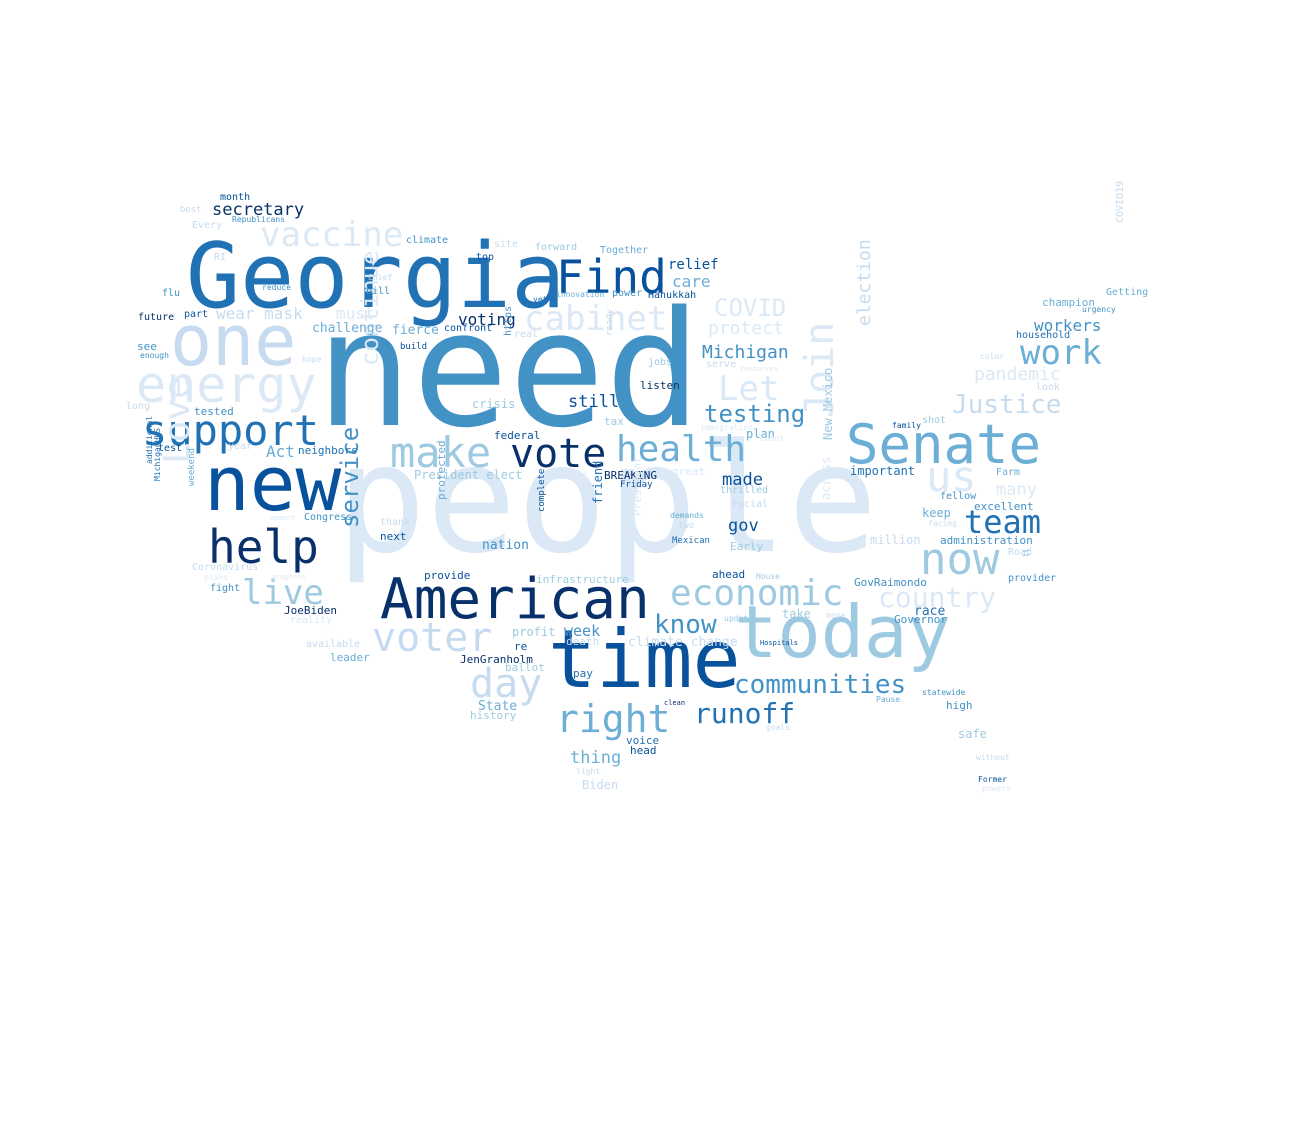 The width and height of the screenshot is (1300, 1121). I want to click on cloud-word: workers, so click(1068, 325).